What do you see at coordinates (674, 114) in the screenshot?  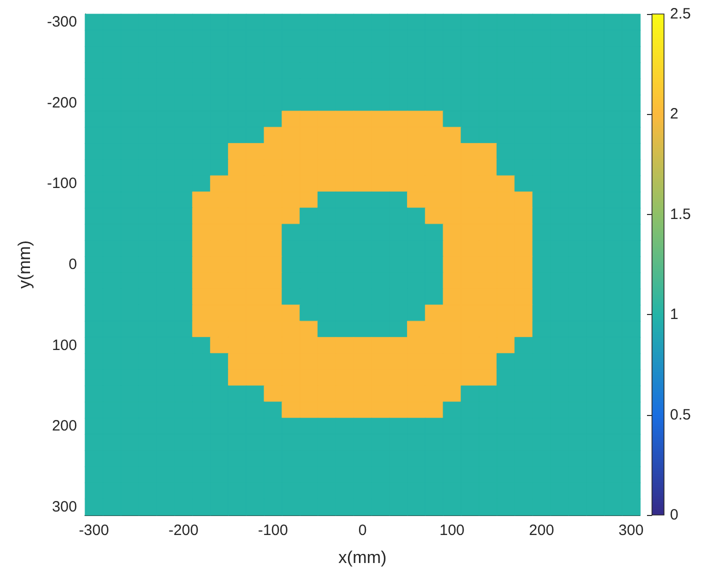 I see `color-bar-label: 2` at bounding box center [674, 114].